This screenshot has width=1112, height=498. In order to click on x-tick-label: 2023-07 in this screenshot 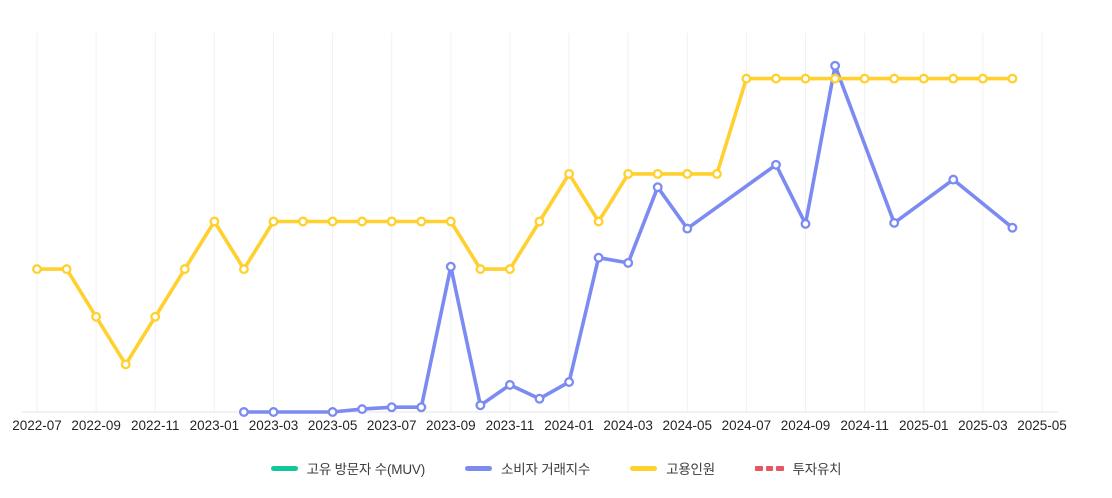, I will do `click(392, 425)`.